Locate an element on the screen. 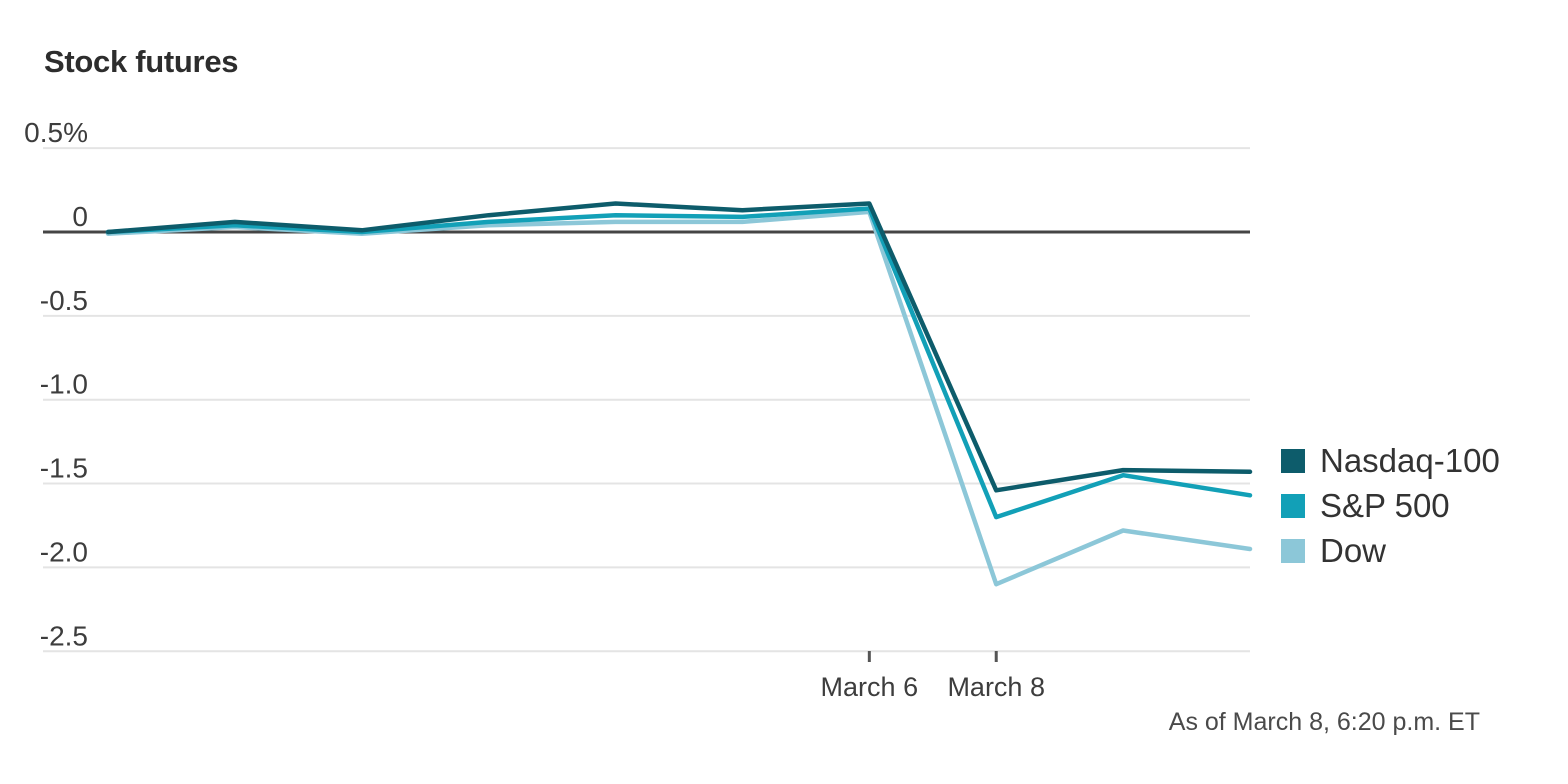  x-tick-label: March 6 is located at coordinates (870, 687).